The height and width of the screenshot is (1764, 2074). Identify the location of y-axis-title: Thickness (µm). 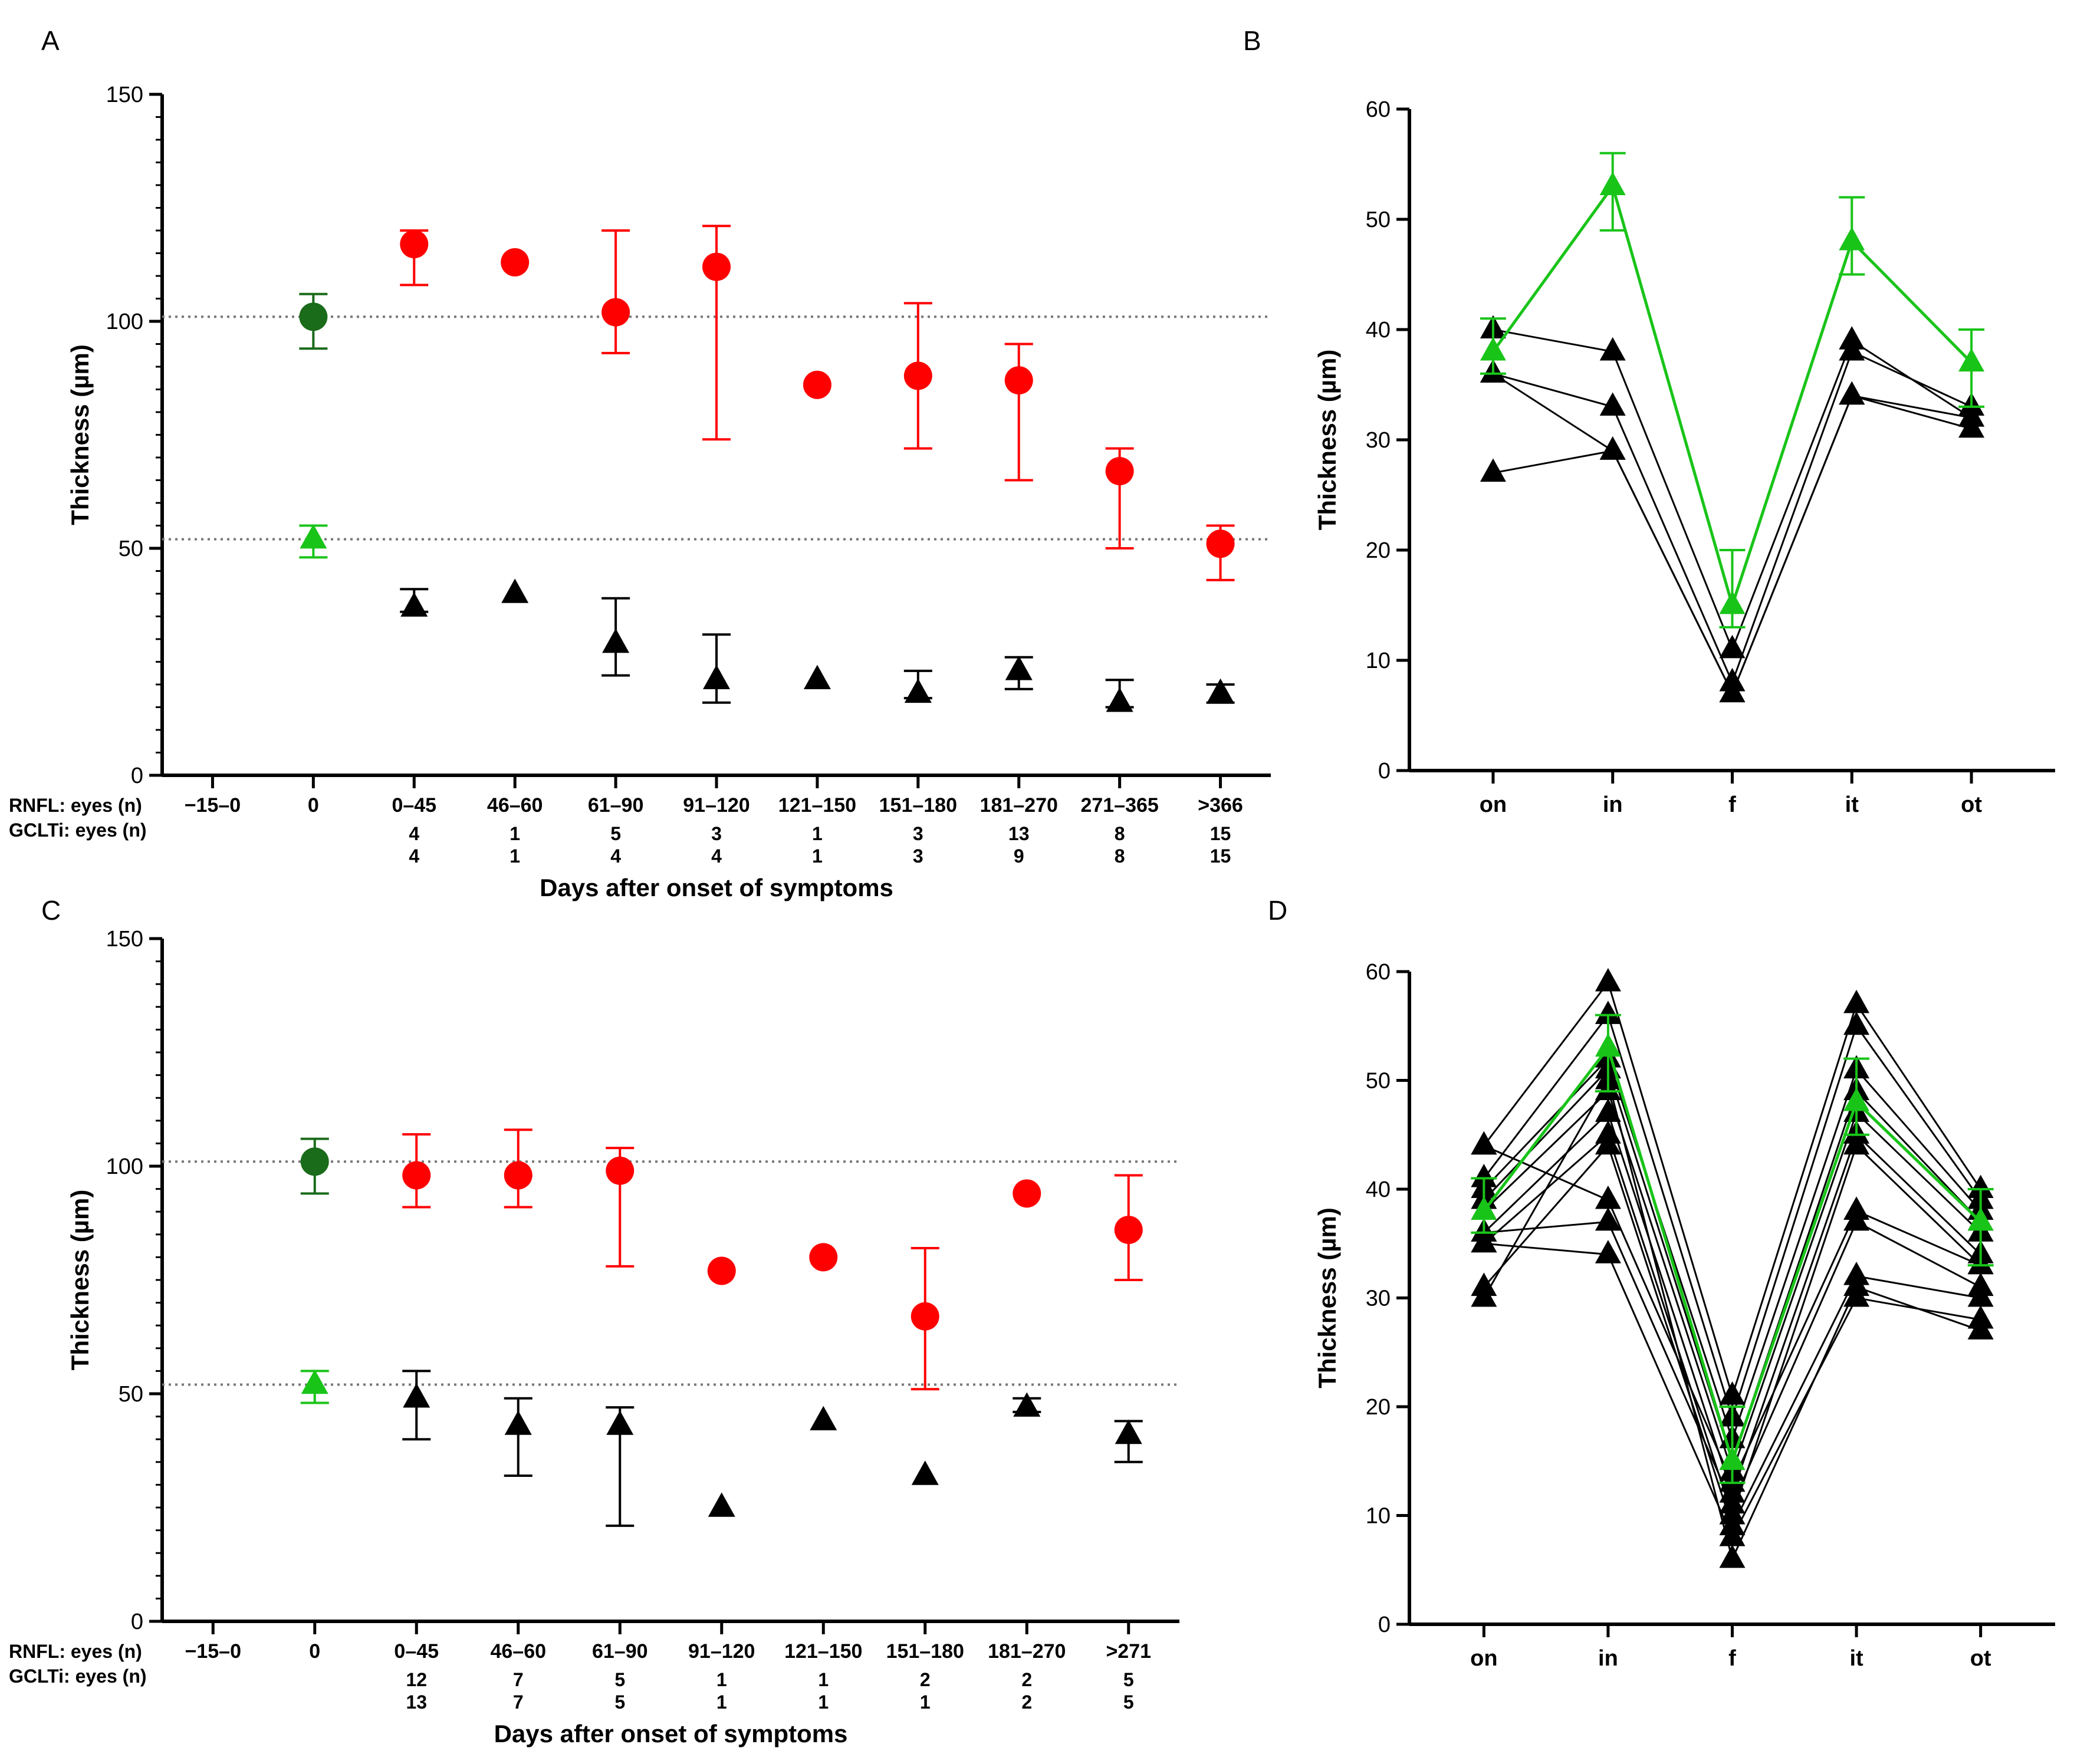
(1327, 440).